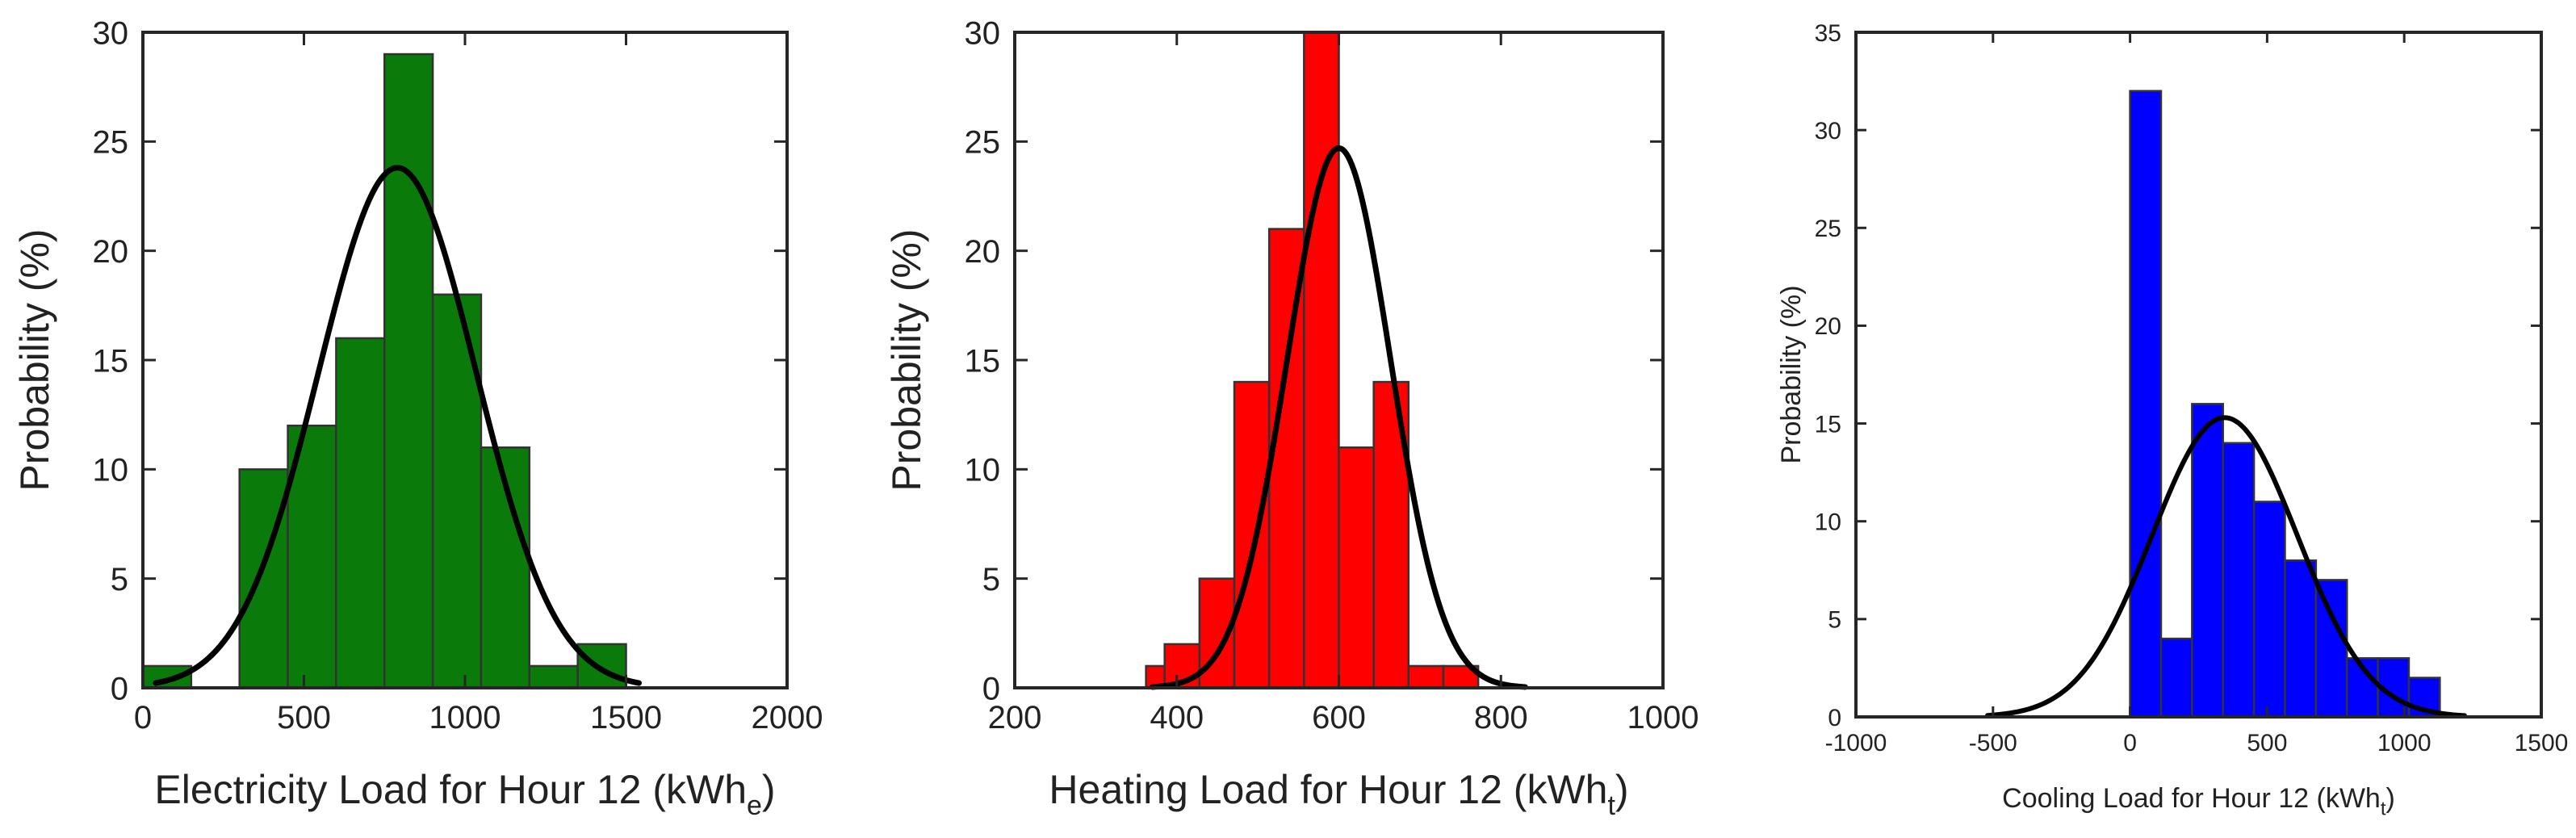 The width and height of the screenshot is (2576, 838). Describe the element at coordinates (1177, 718) in the screenshot. I see `x-tick-label: 400` at that location.